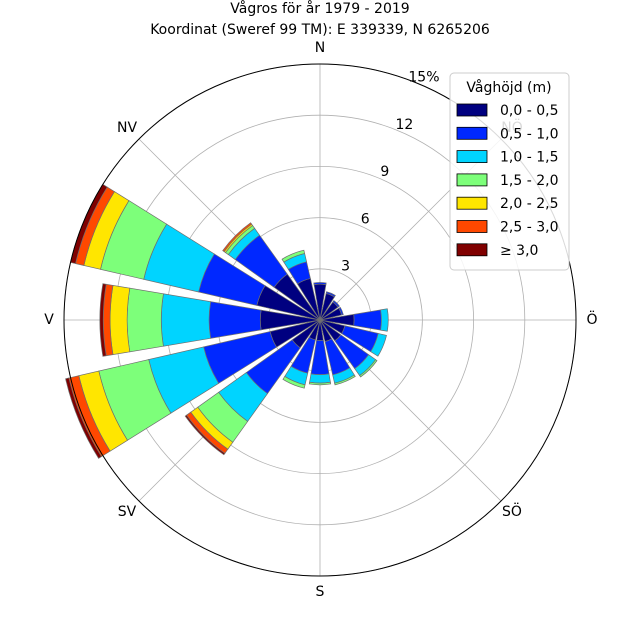 The image size is (640, 640). What do you see at coordinates (49, 320) in the screenshot?
I see `direction-label-v: V` at bounding box center [49, 320].